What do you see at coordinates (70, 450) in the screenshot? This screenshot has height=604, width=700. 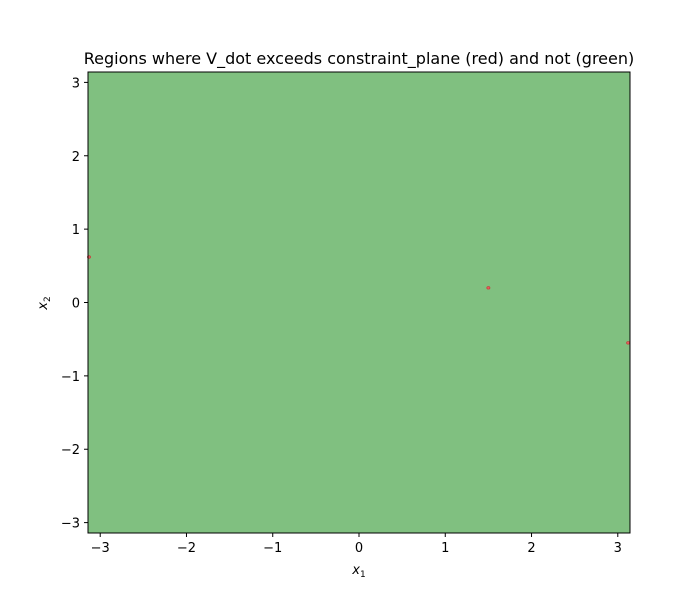 I see `y-tick-label: −2` at bounding box center [70, 450].